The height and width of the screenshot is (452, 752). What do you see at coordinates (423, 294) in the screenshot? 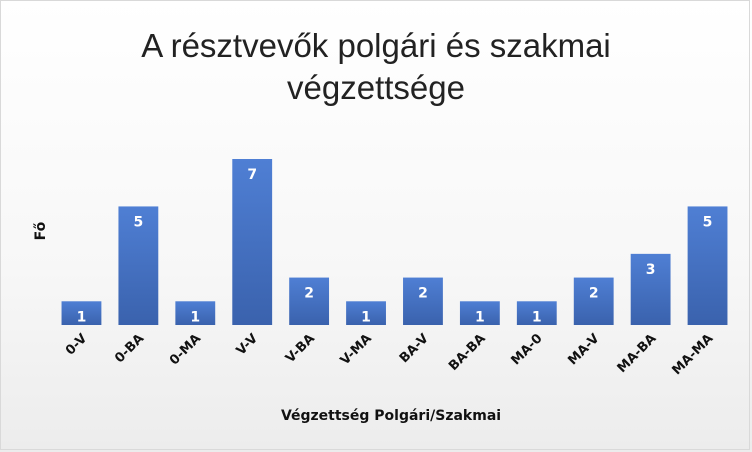
I see `data-label-BA-V: 2` at bounding box center [423, 294].